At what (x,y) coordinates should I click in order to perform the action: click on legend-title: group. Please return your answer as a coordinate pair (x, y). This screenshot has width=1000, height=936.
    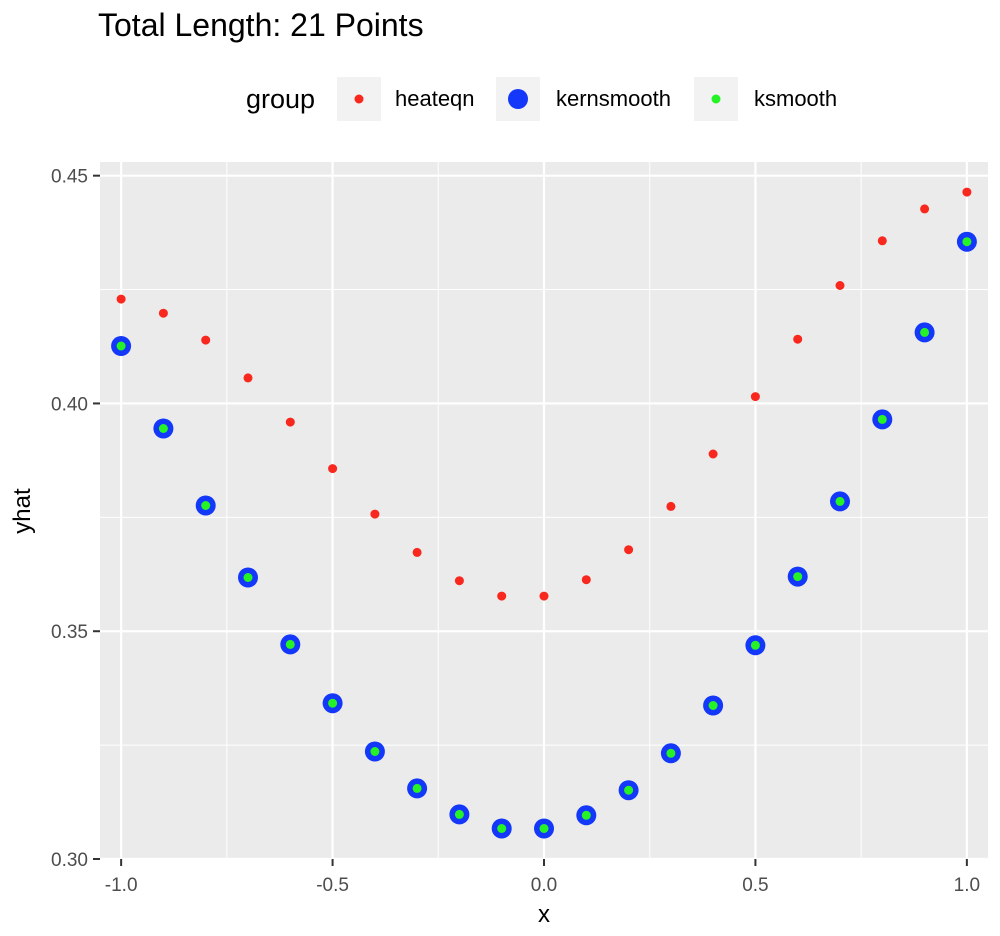
    Looking at the image, I should click on (280, 99).